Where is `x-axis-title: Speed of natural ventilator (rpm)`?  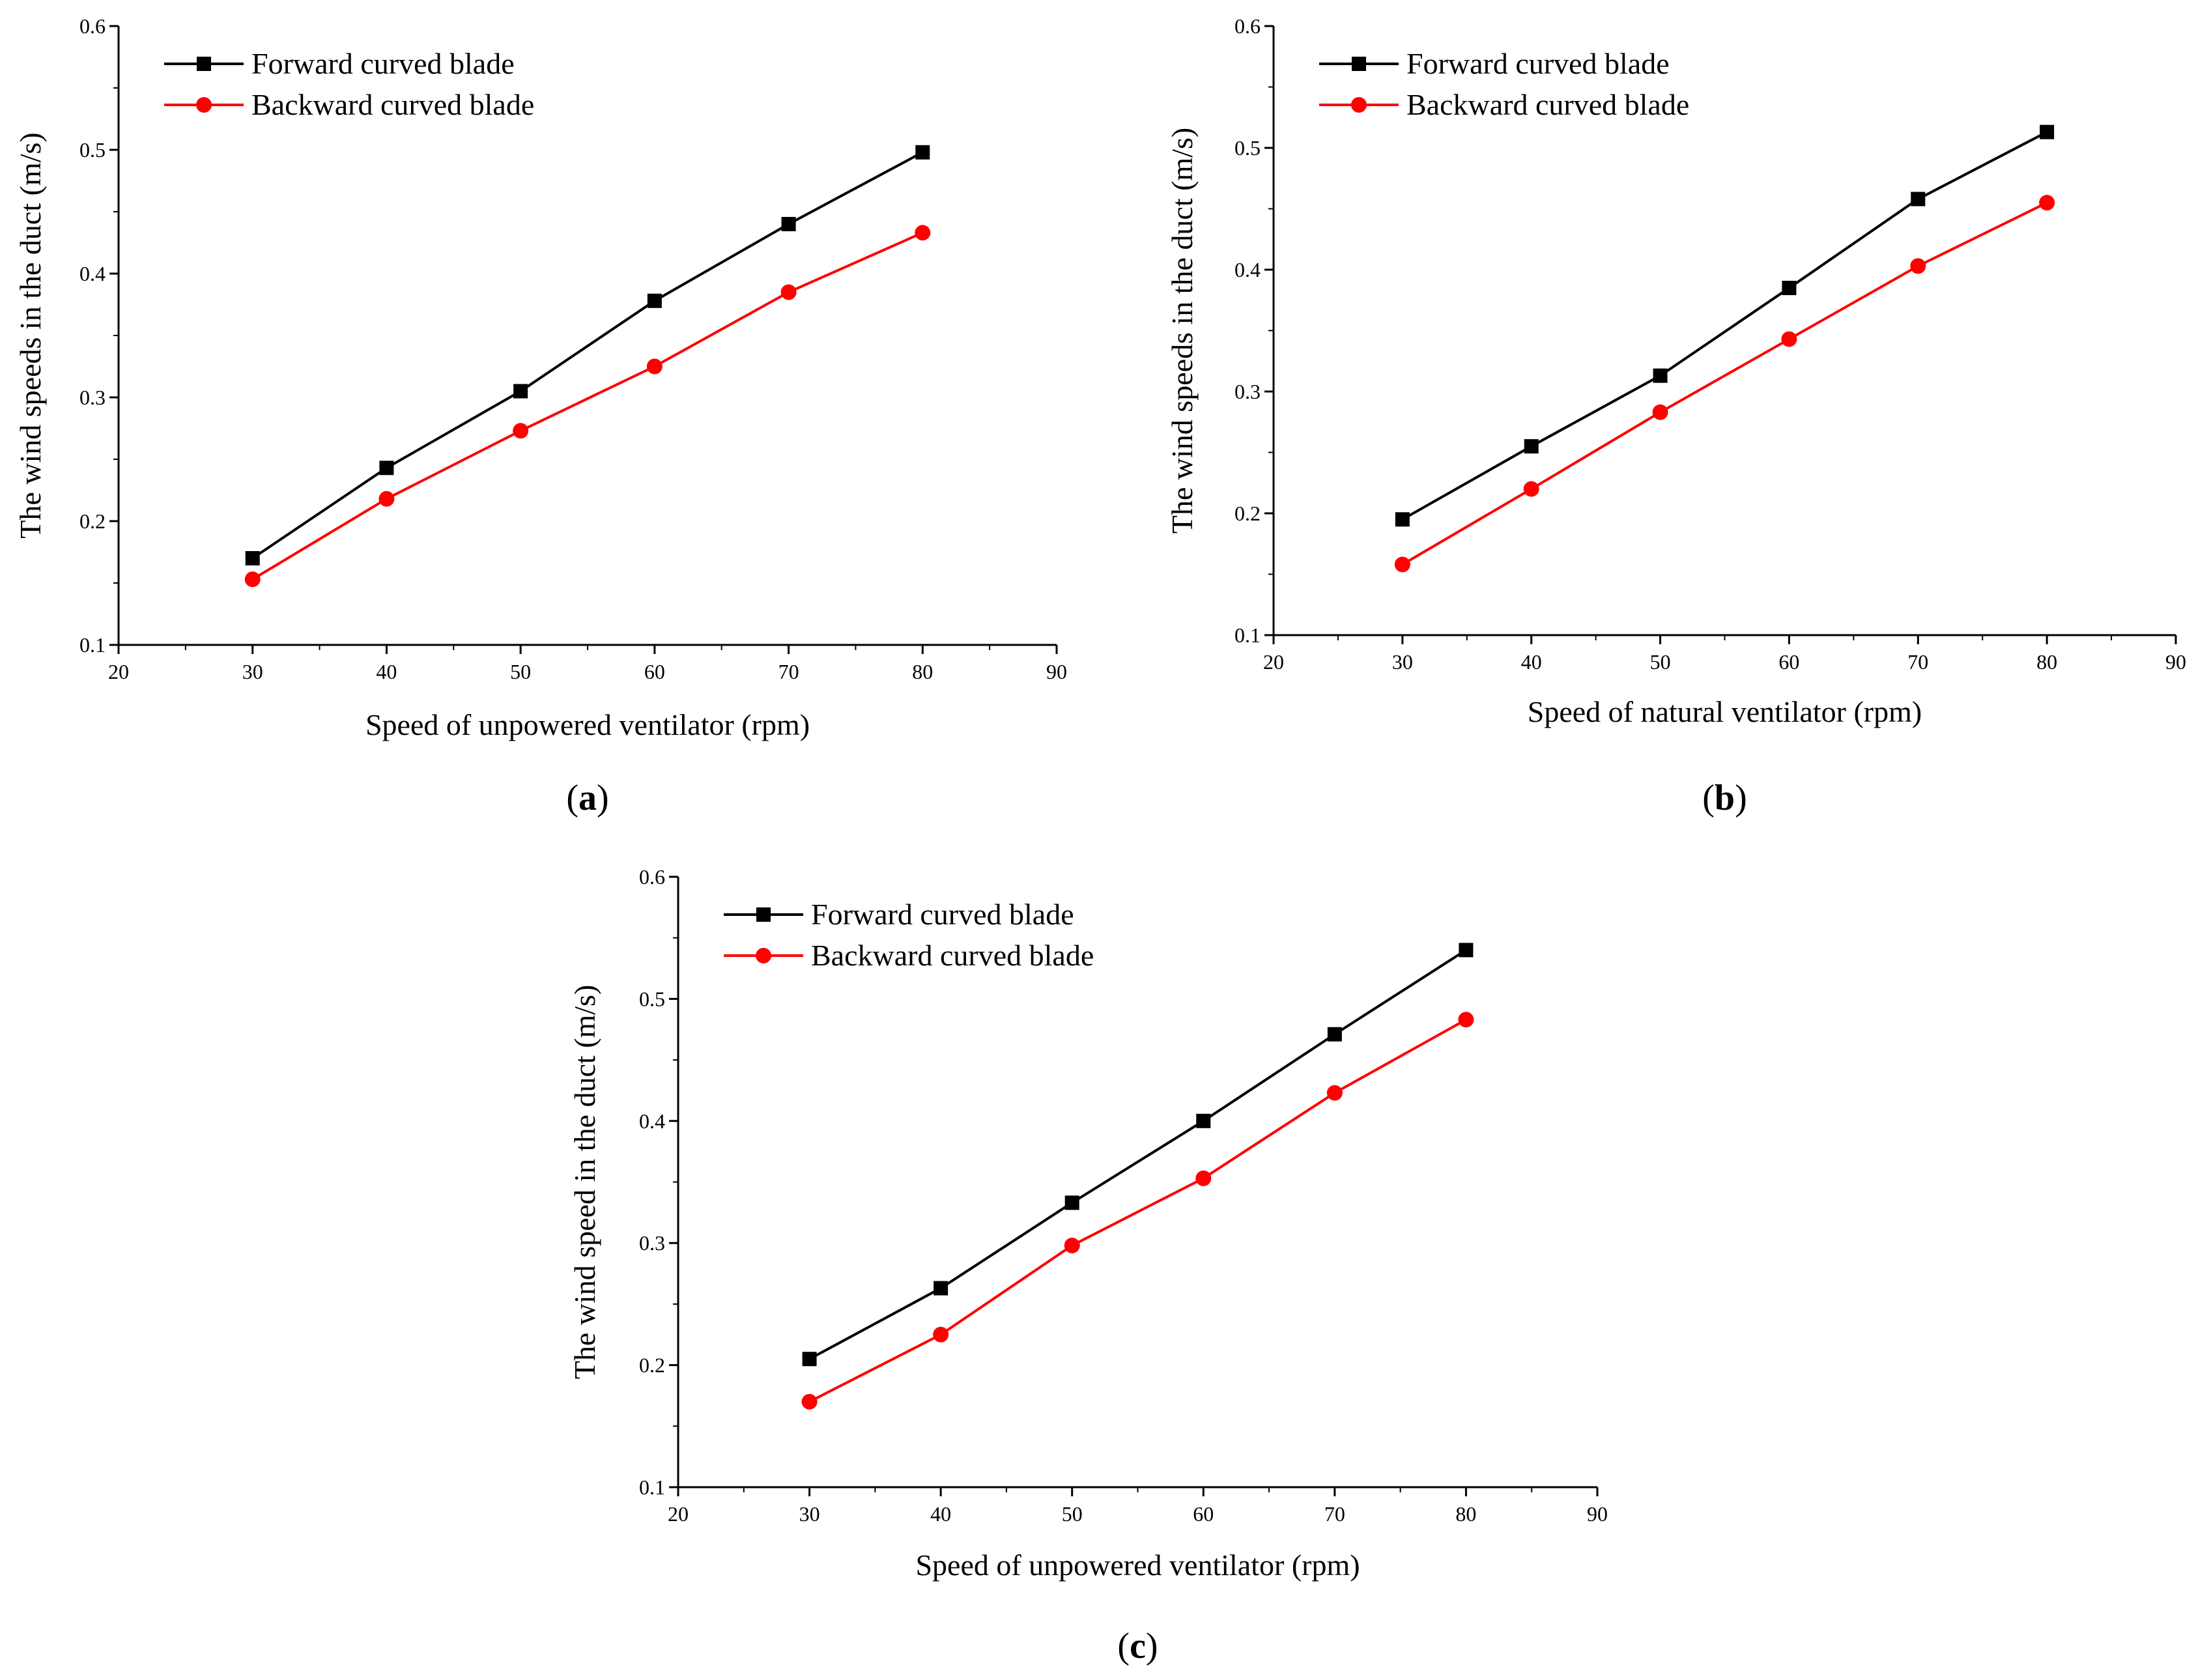 x-axis-title: Speed of natural ventilator (rpm) is located at coordinates (1725, 711).